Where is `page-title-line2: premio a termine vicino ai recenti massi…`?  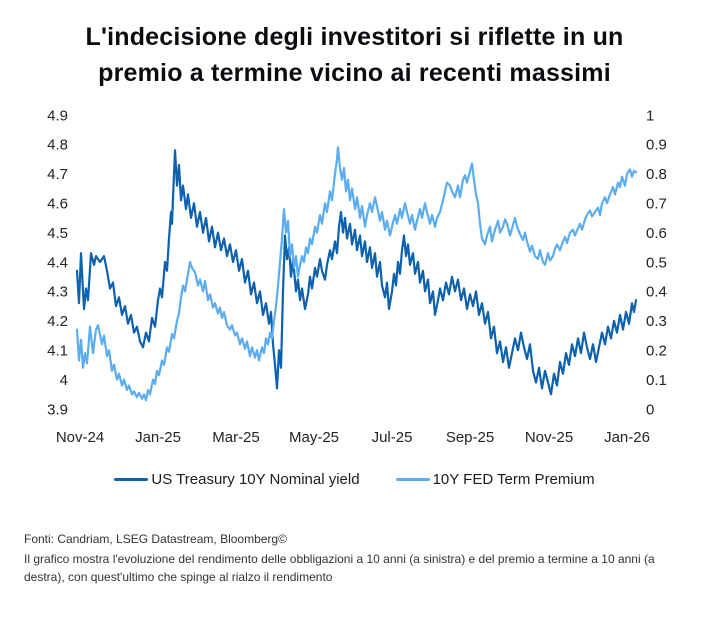
page-title-line2: premio a termine vicino ai recenti massi… is located at coordinates (354, 72).